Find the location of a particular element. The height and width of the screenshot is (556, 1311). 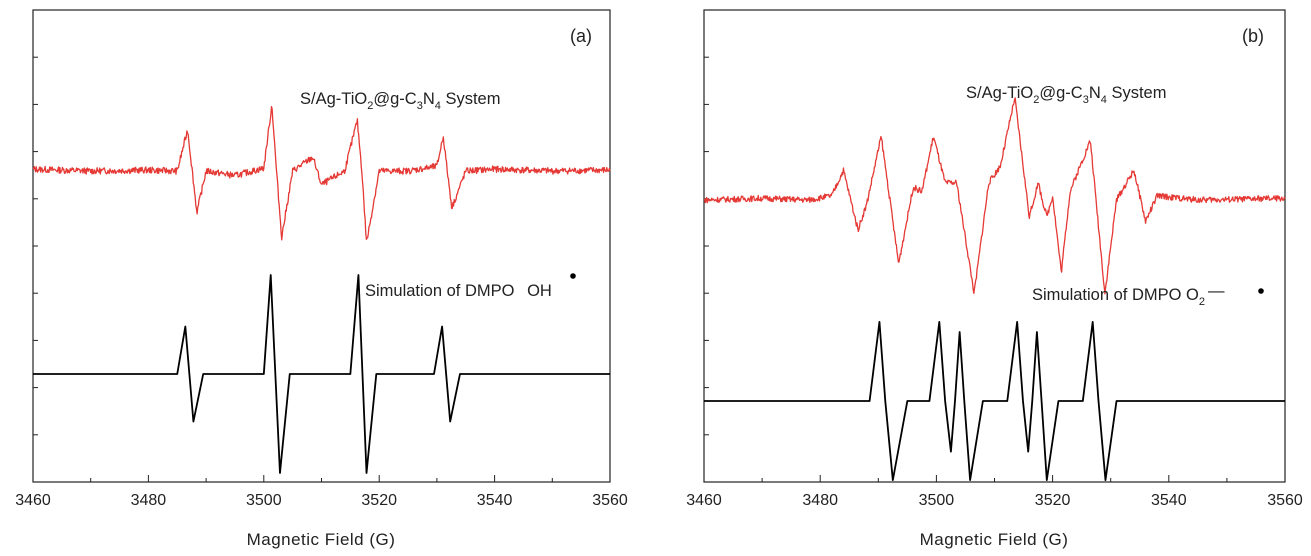

panel-a-x-axis-label: Magnetic Field (G) is located at coordinates (321, 539).